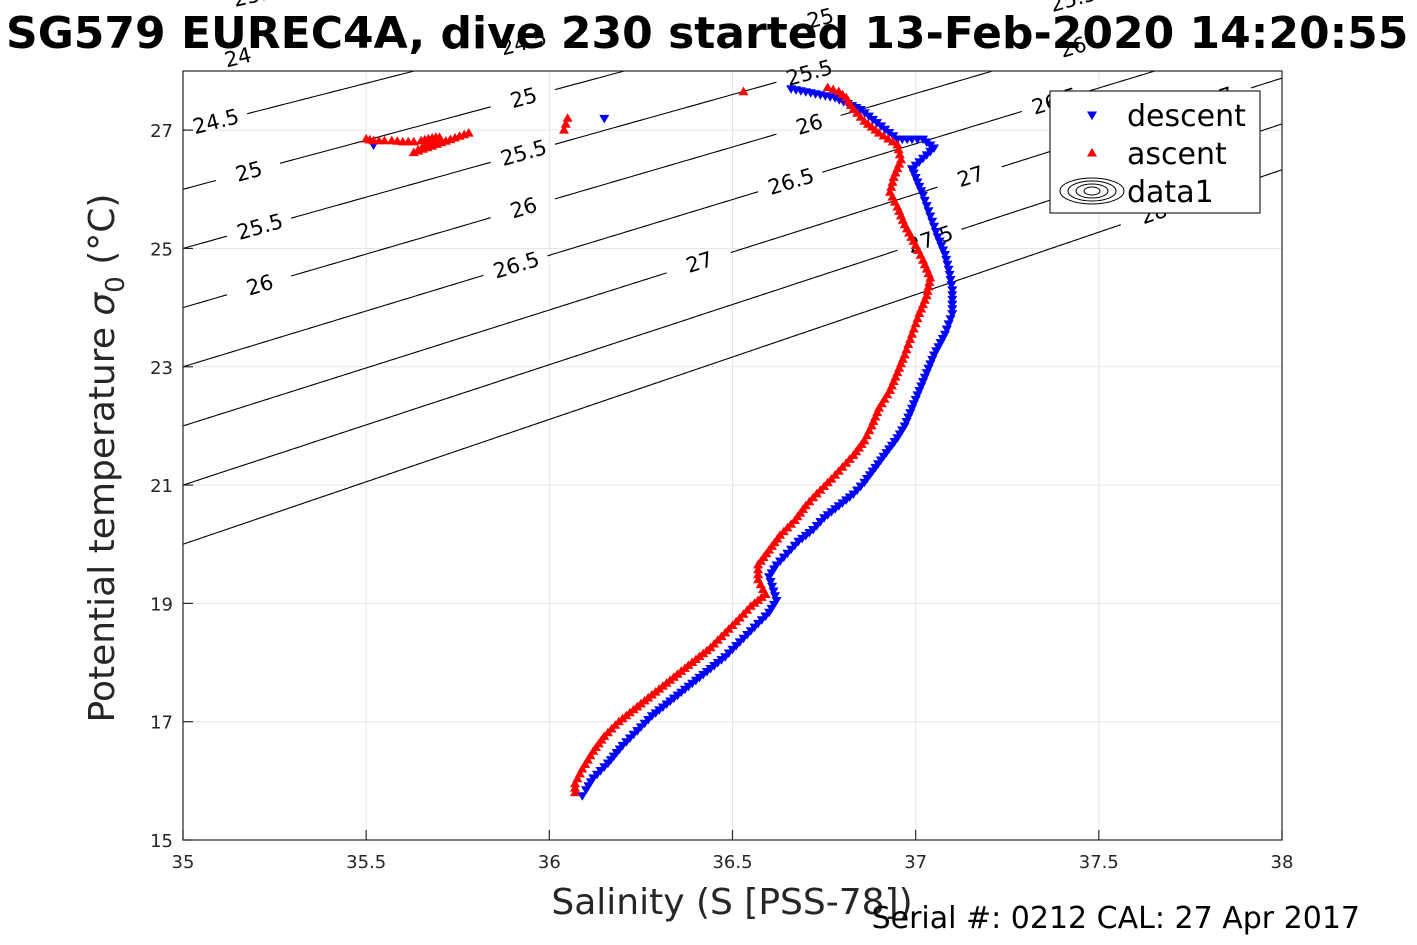 Image resolution: width=1417 pixels, height=945 pixels. What do you see at coordinates (1177, 154) in the screenshot?
I see `legend-label-ascent: ascent` at bounding box center [1177, 154].